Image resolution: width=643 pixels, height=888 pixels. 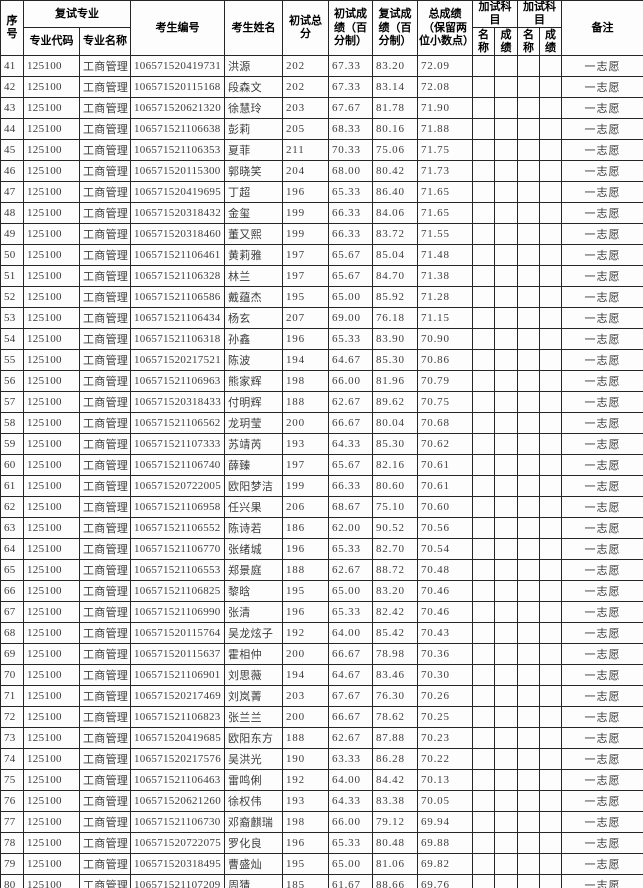 What do you see at coordinates (445, 486) in the screenshot?
I see `final-score: 70.61` at bounding box center [445, 486].